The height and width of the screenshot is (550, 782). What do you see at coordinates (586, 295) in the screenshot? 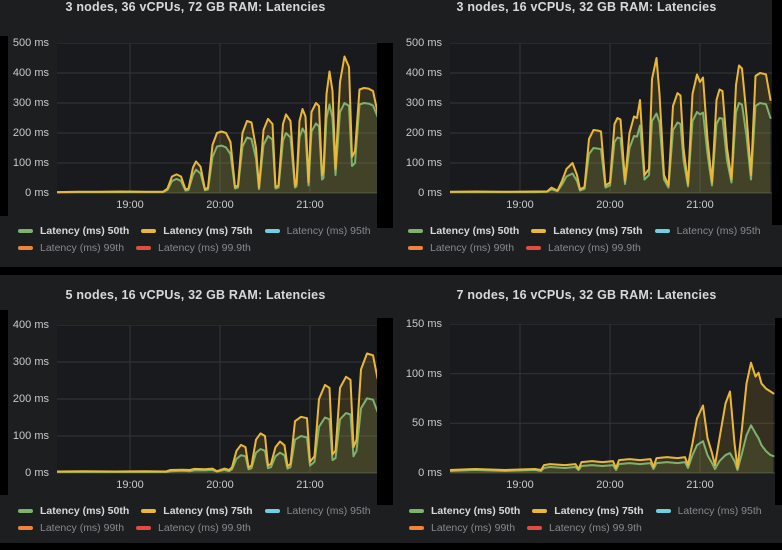
I see `panel-title: 7 nodes, 16 vCPUs, 32 GB RAM: Latencies` at bounding box center [586, 295].